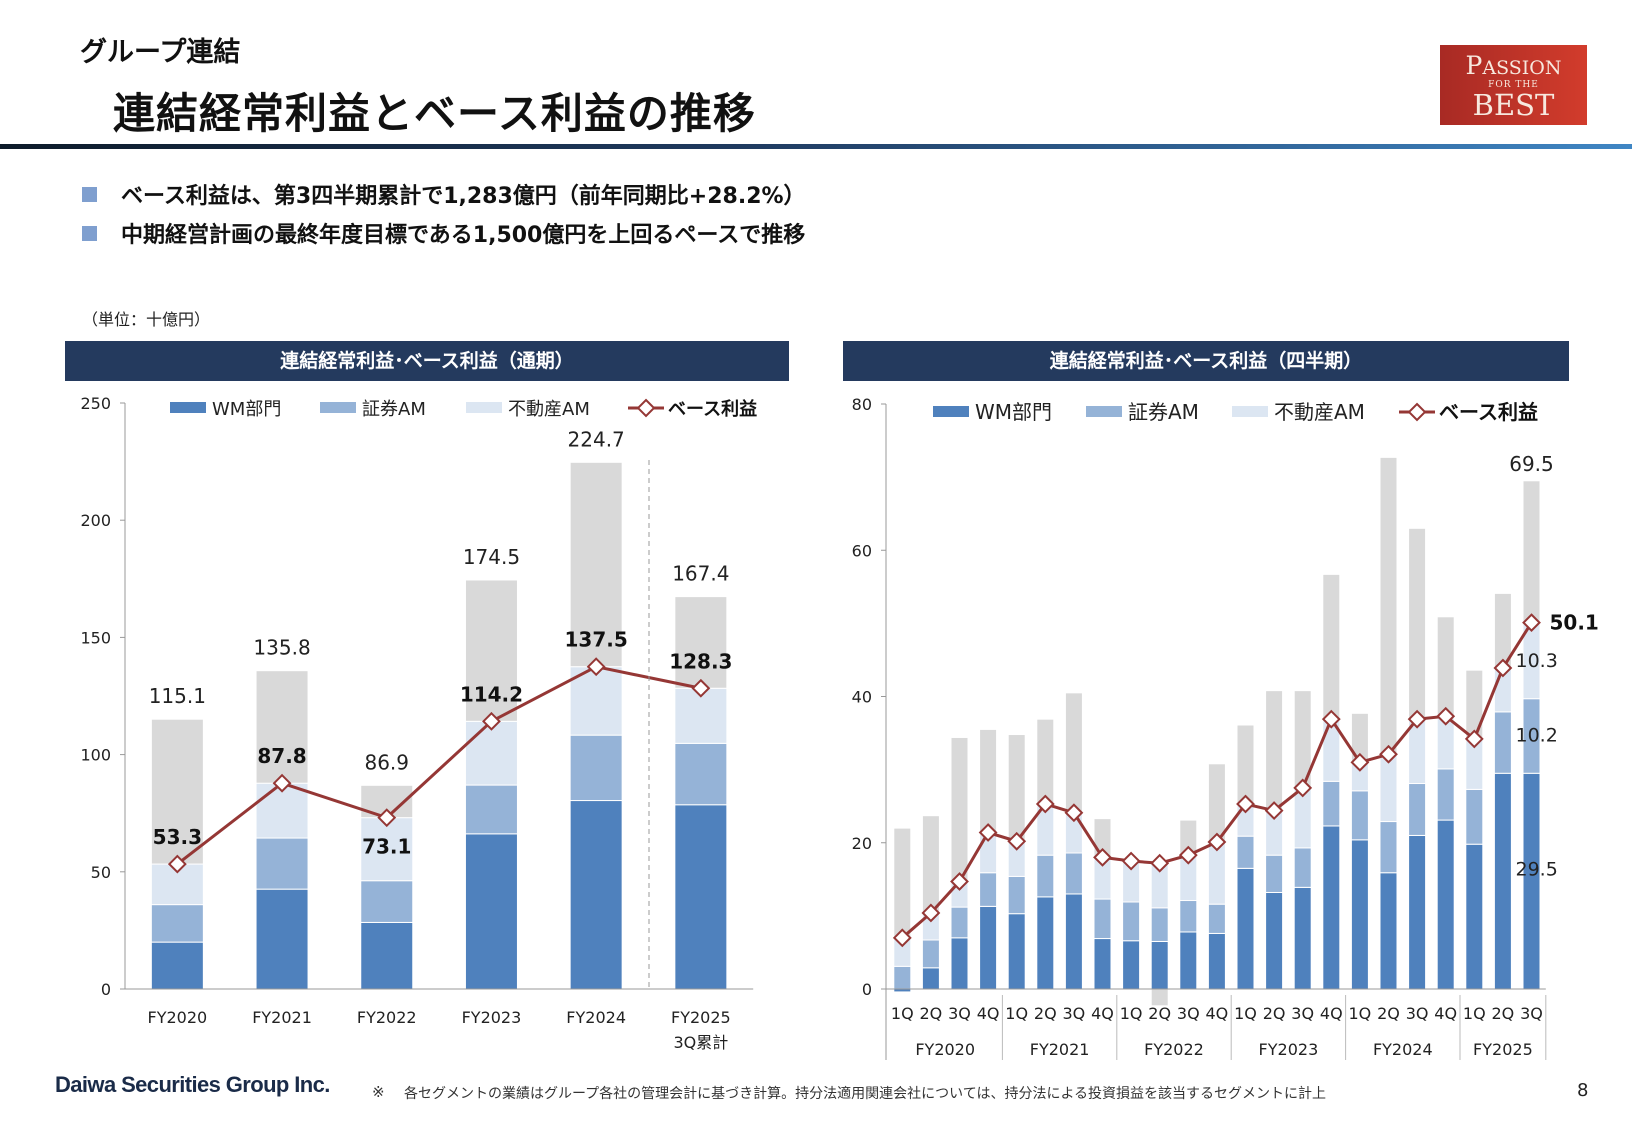  What do you see at coordinates (387, 1017) in the screenshot?
I see `x-category-label: FY2022` at bounding box center [387, 1017].